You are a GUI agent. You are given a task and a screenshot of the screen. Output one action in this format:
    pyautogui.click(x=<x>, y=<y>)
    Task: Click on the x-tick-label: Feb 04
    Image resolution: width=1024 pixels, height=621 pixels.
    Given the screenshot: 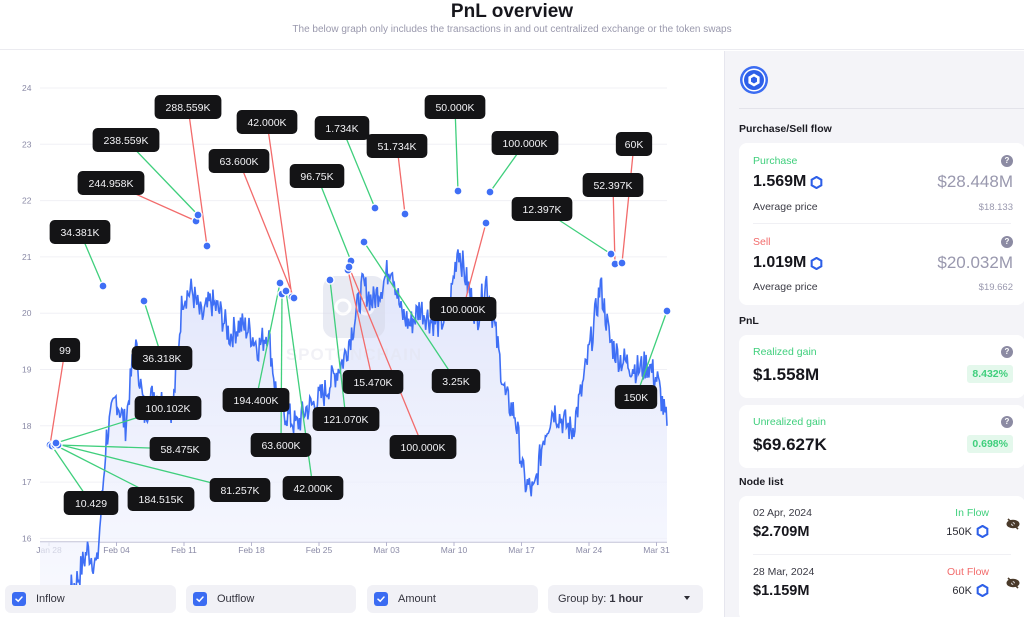 What is the action you would take?
    pyautogui.click(x=116, y=550)
    